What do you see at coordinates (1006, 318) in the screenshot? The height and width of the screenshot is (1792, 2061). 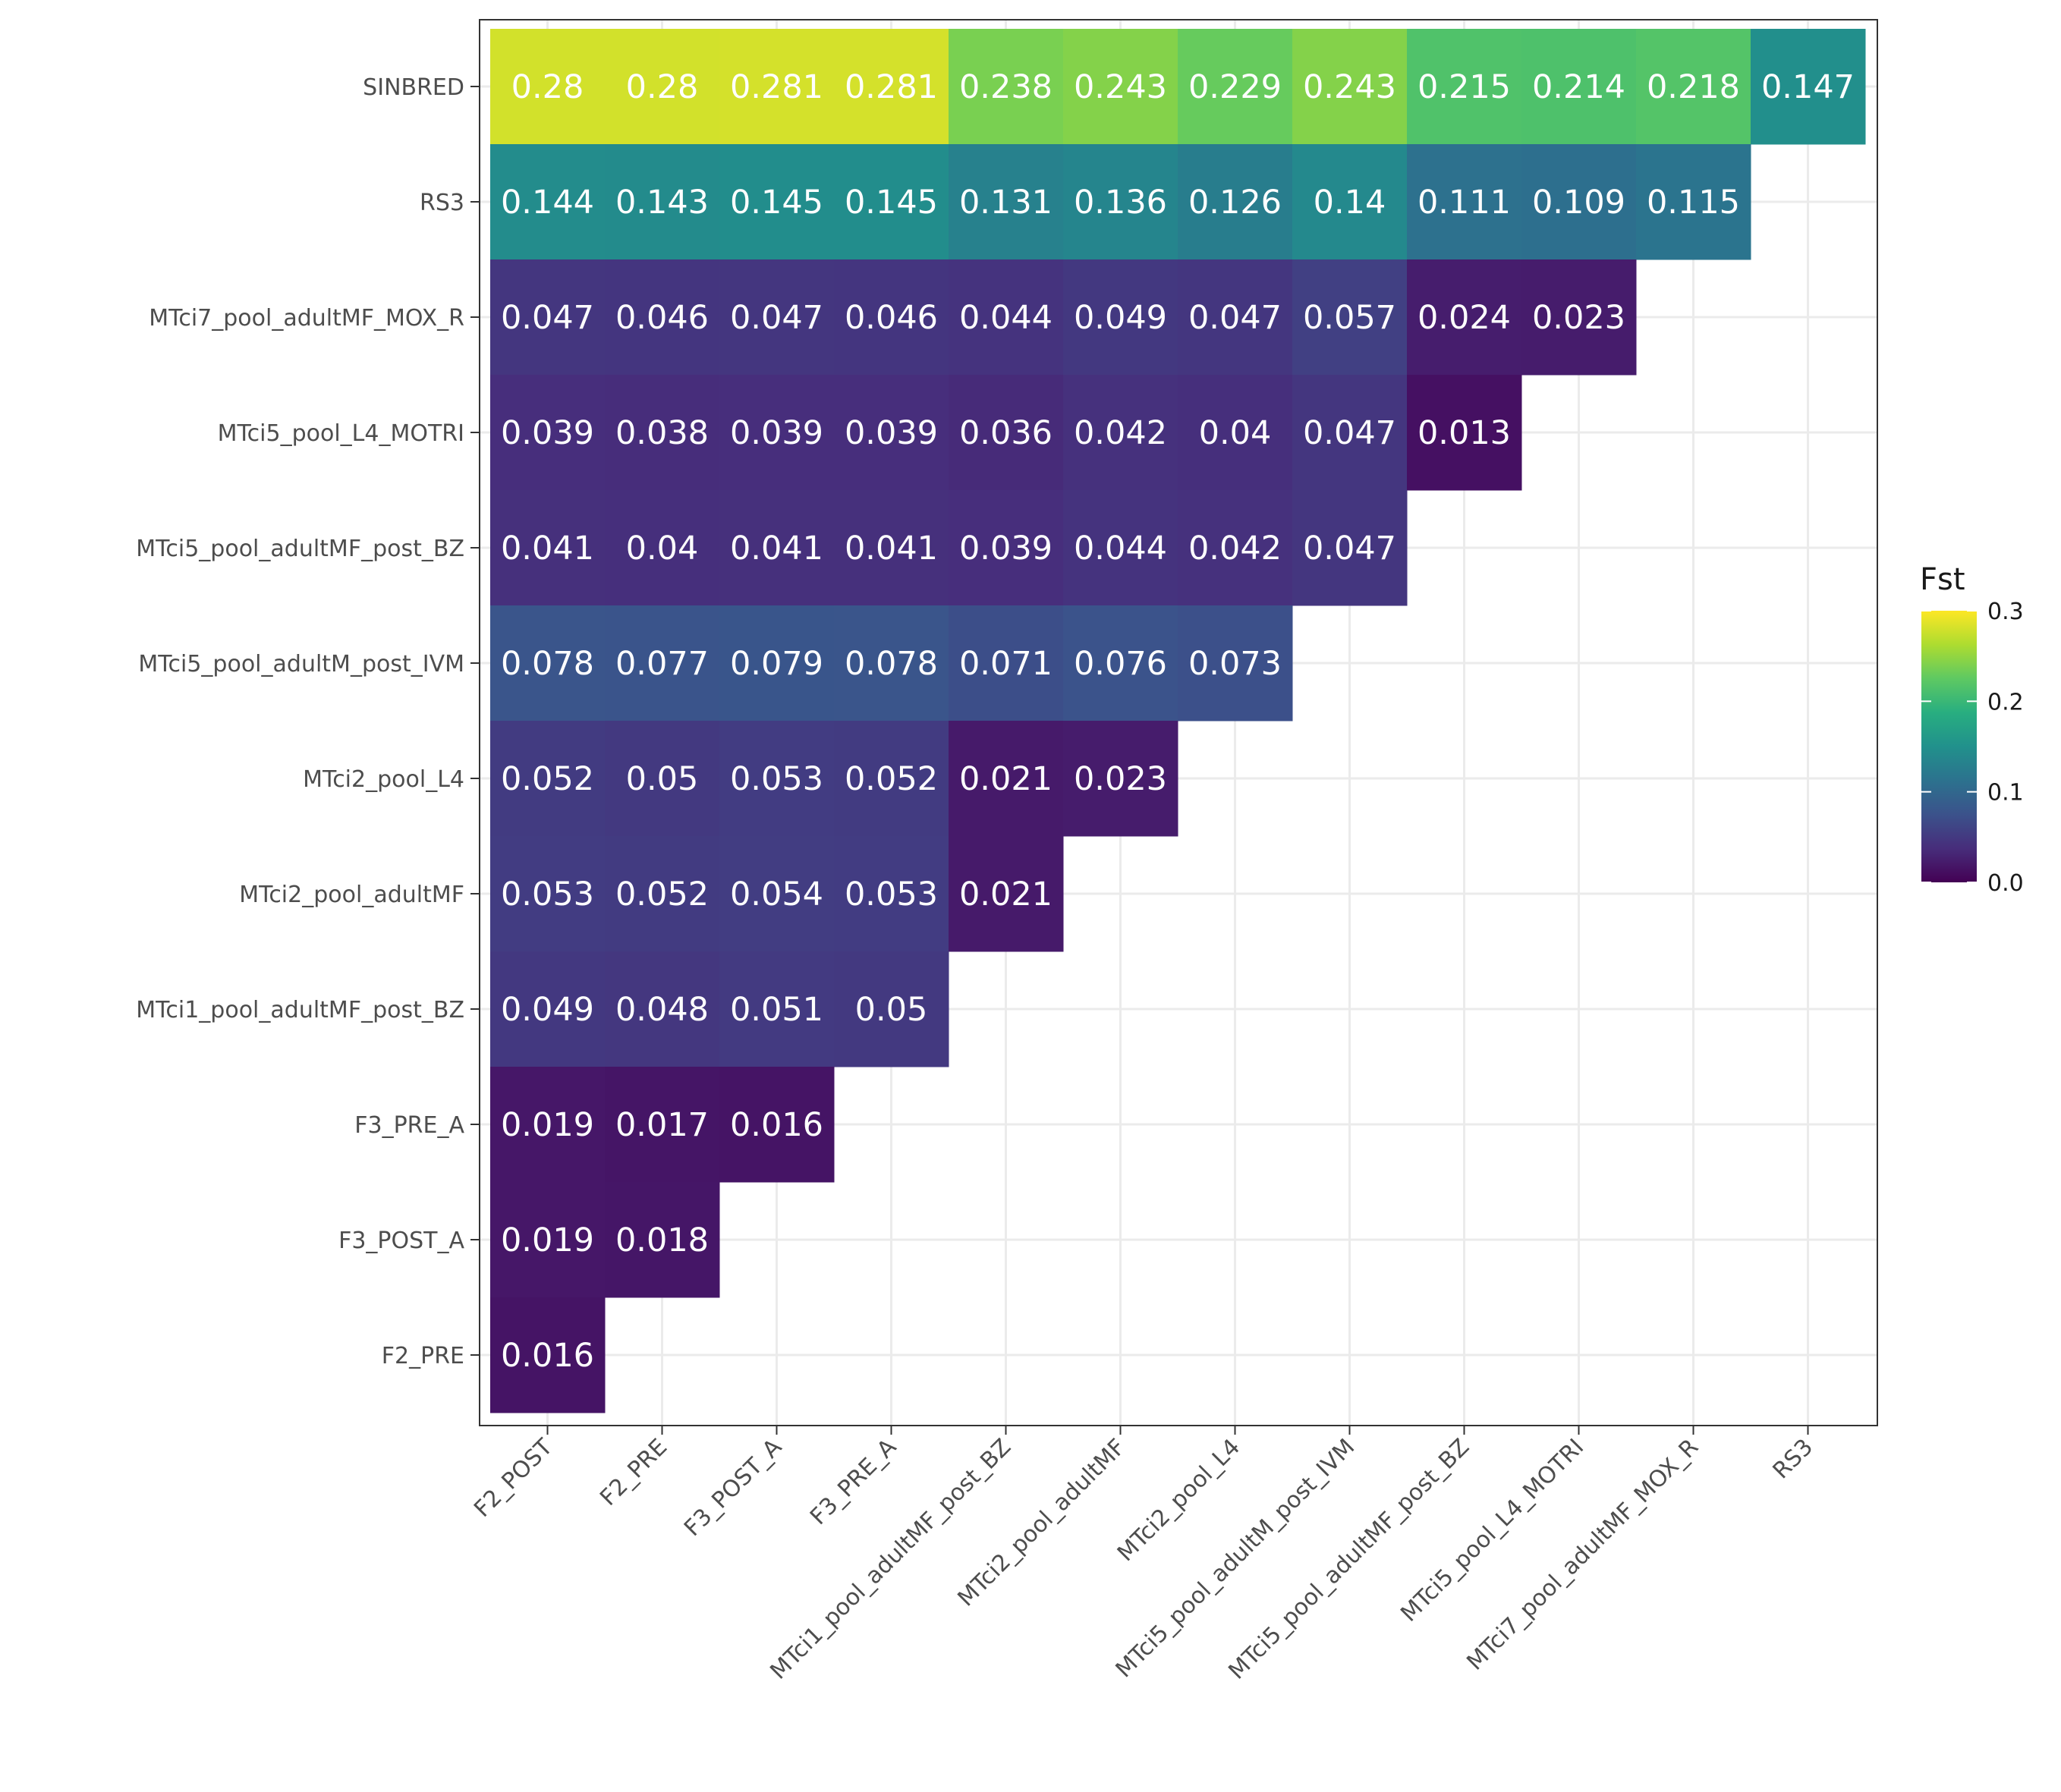 I see `cell-value-label: 0.044` at bounding box center [1006, 318].